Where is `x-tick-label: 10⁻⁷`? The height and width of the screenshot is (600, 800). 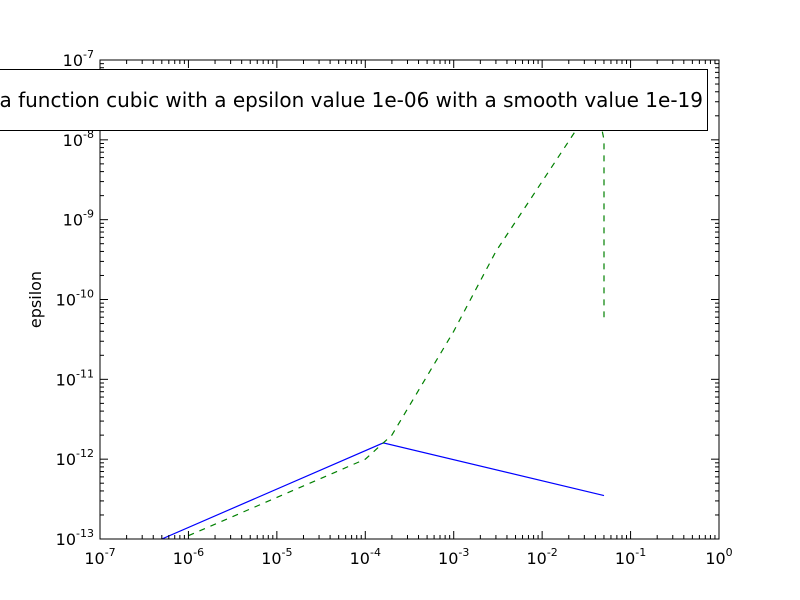 x-tick-label: 10⁻⁷ is located at coordinates (99, 557).